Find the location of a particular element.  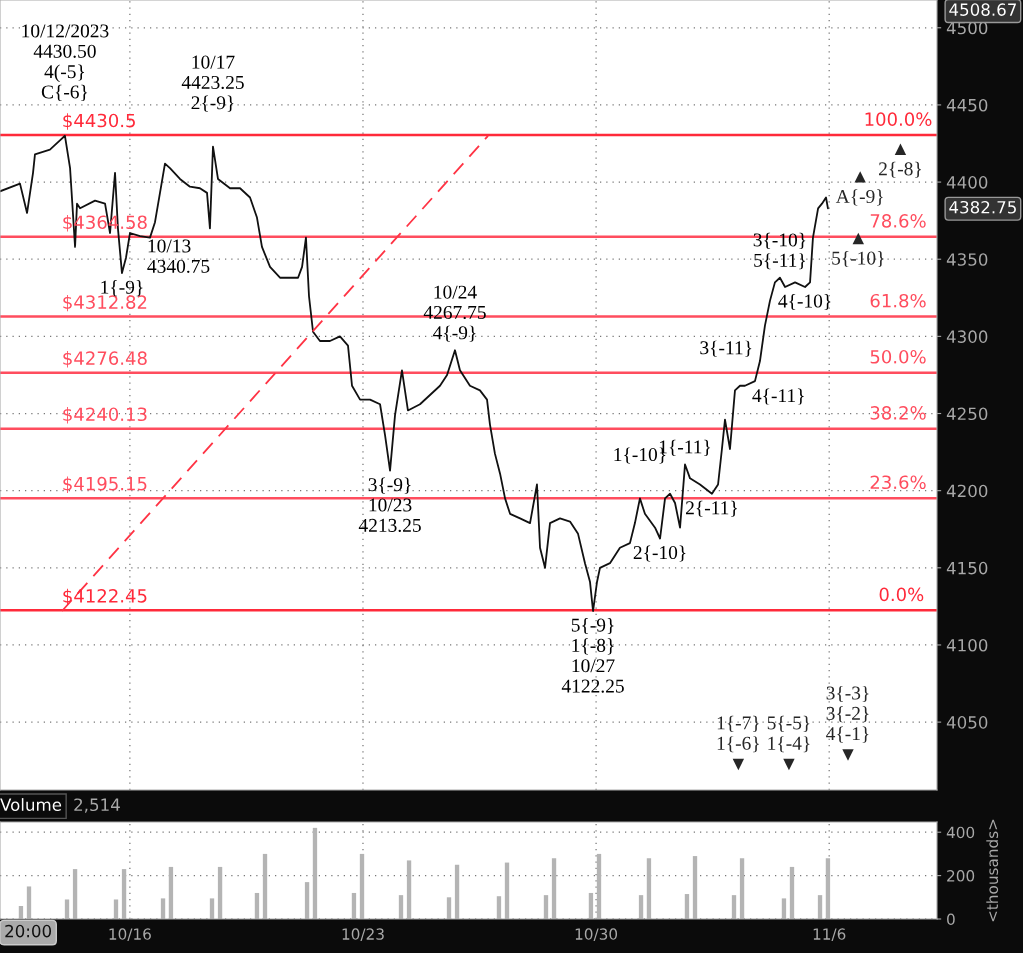

annotation: 10/12/2023 4430.50 4(-5} C{-6} is located at coordinates (65, 62).